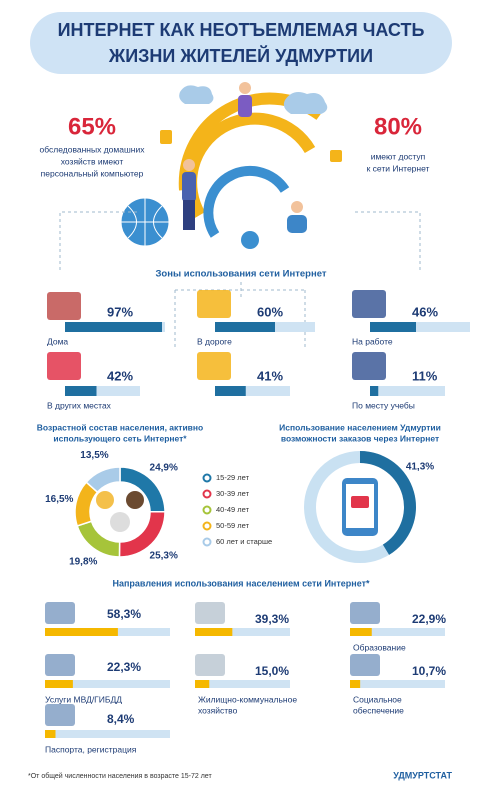 The image size is (482, 809). What do you see at coordinates (398, 168) in the screenshot?
I see `stat-text: к сети Интернет` at bounding box center [398, 168].